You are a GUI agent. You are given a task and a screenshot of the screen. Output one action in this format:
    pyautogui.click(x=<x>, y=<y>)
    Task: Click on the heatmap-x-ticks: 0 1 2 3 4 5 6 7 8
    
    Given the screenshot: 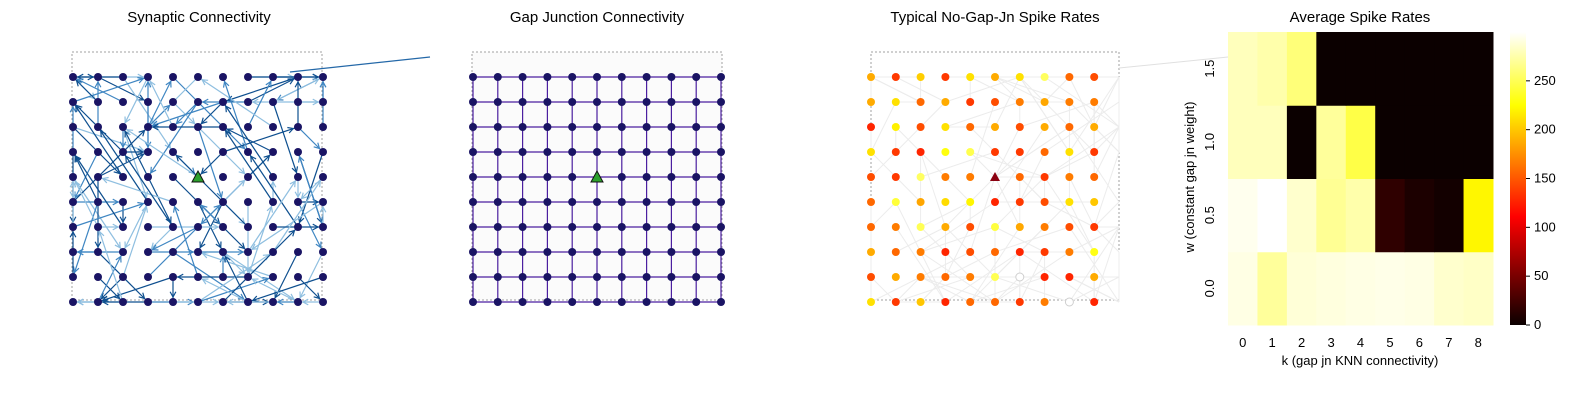 What is the action you would take?
    pyautogui.click(x=1360, y=342)
    